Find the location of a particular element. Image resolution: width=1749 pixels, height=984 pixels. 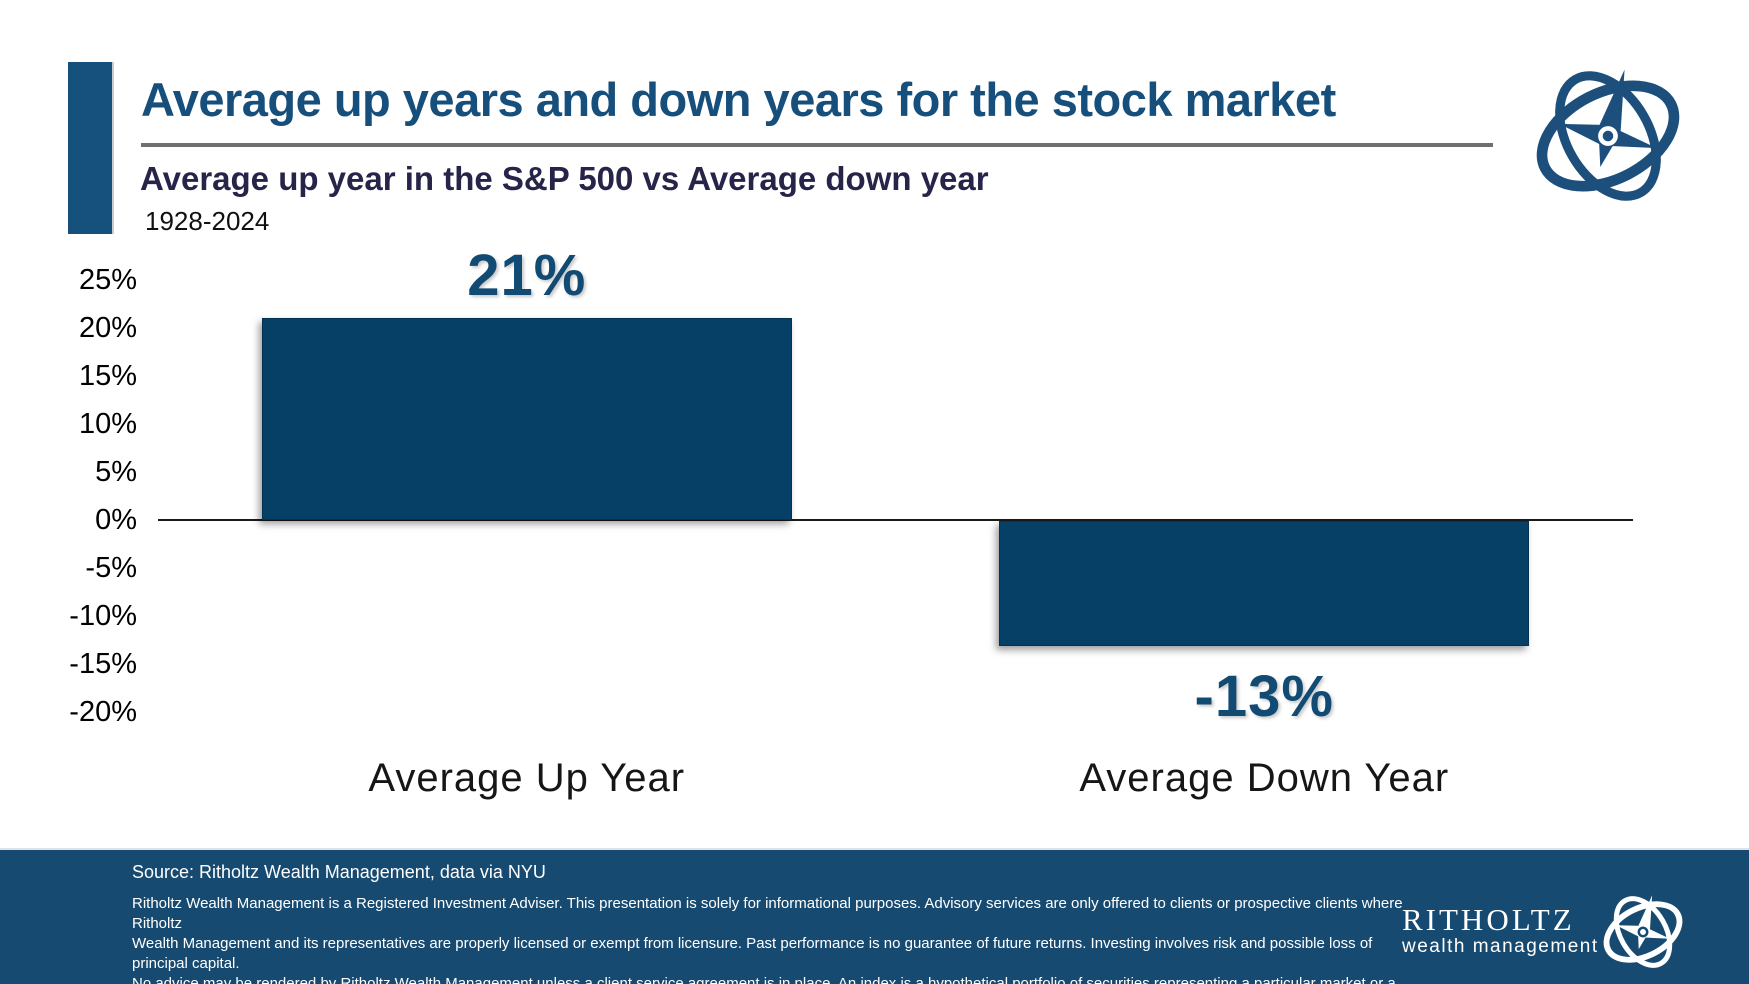

y-axis-tick-label: 25% is located at coordinates (107, 280).